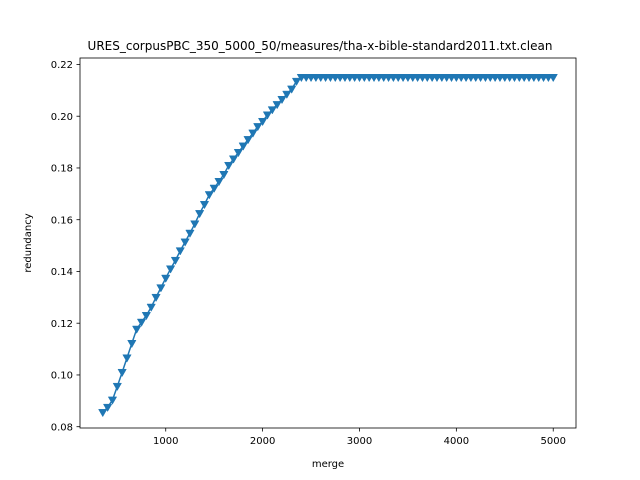 Image resolution: width=640 pixels, height=480 pixels. Describe the element at coordinates (62, 324) in the screenshot. I see `y-tick-label: 0.12` at that location.